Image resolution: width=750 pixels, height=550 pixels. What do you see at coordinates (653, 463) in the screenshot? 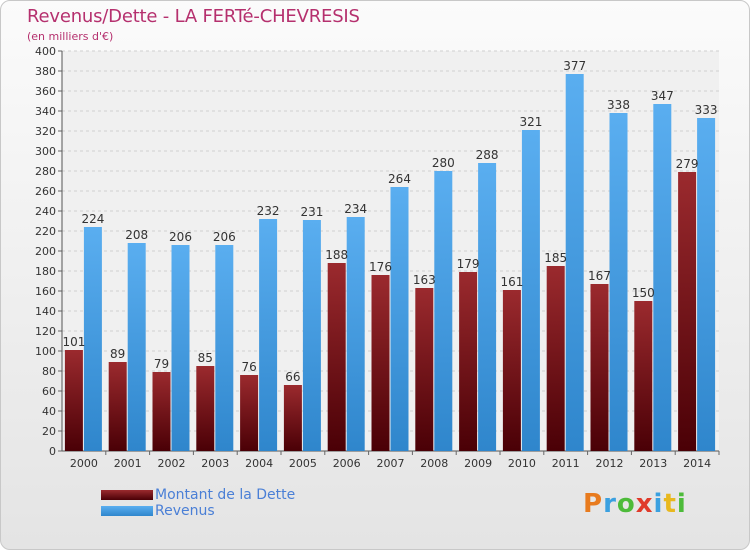
I see `x-tick-label: 2013` at bounding box center [653, 463].